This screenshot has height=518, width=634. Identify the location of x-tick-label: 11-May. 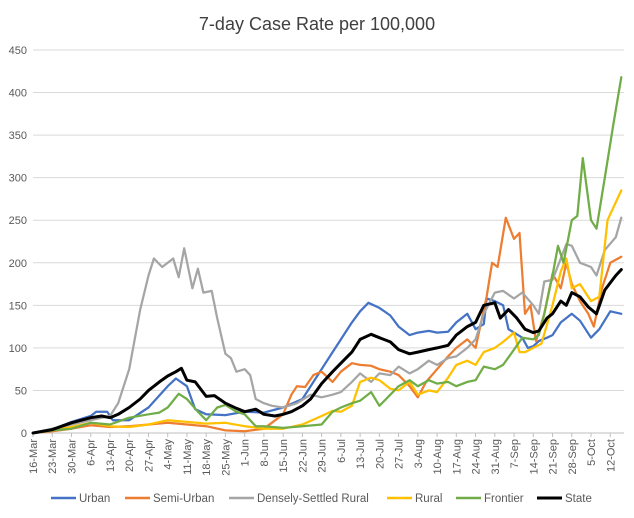
(188, 457).